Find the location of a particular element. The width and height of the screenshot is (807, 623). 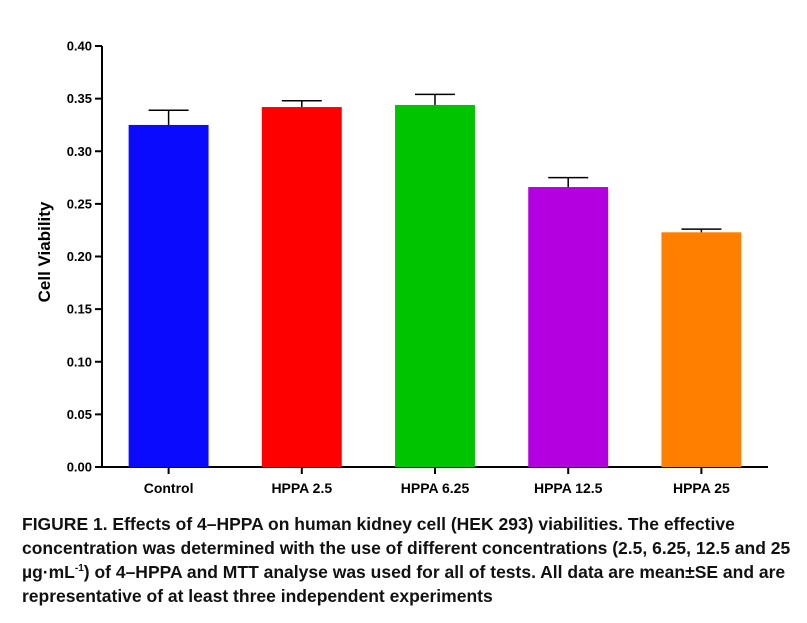

y-tick-label: 0.30 is located at coordinates (79, 151).